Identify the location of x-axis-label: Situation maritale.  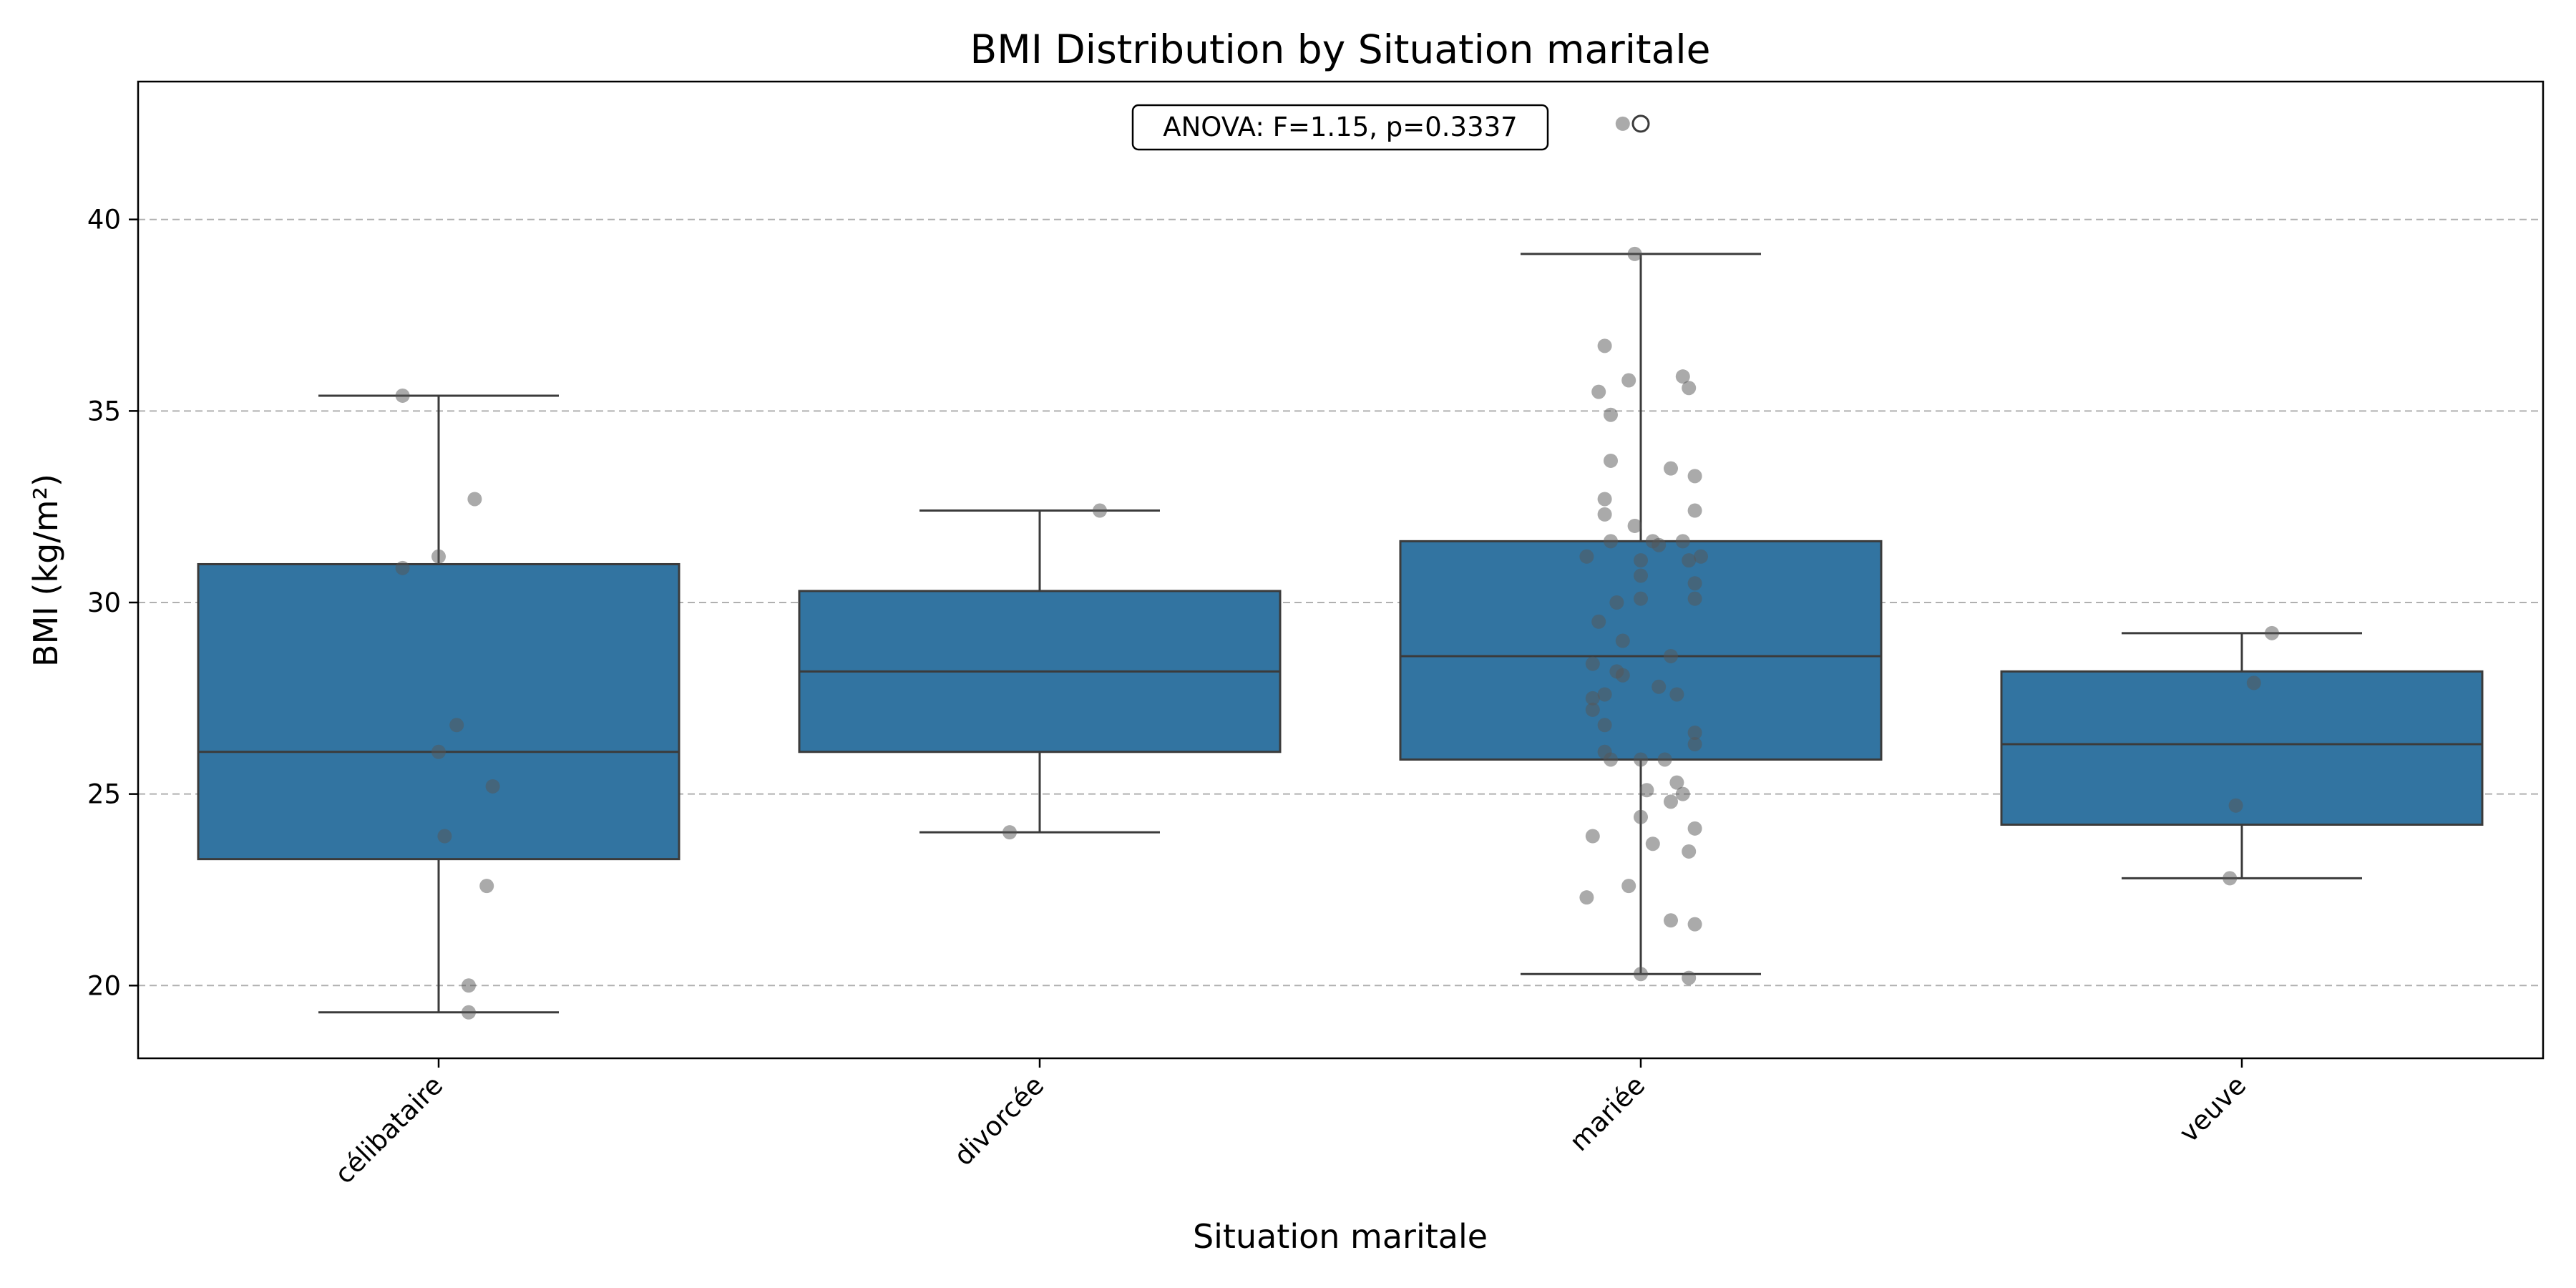
(1340, 1236).